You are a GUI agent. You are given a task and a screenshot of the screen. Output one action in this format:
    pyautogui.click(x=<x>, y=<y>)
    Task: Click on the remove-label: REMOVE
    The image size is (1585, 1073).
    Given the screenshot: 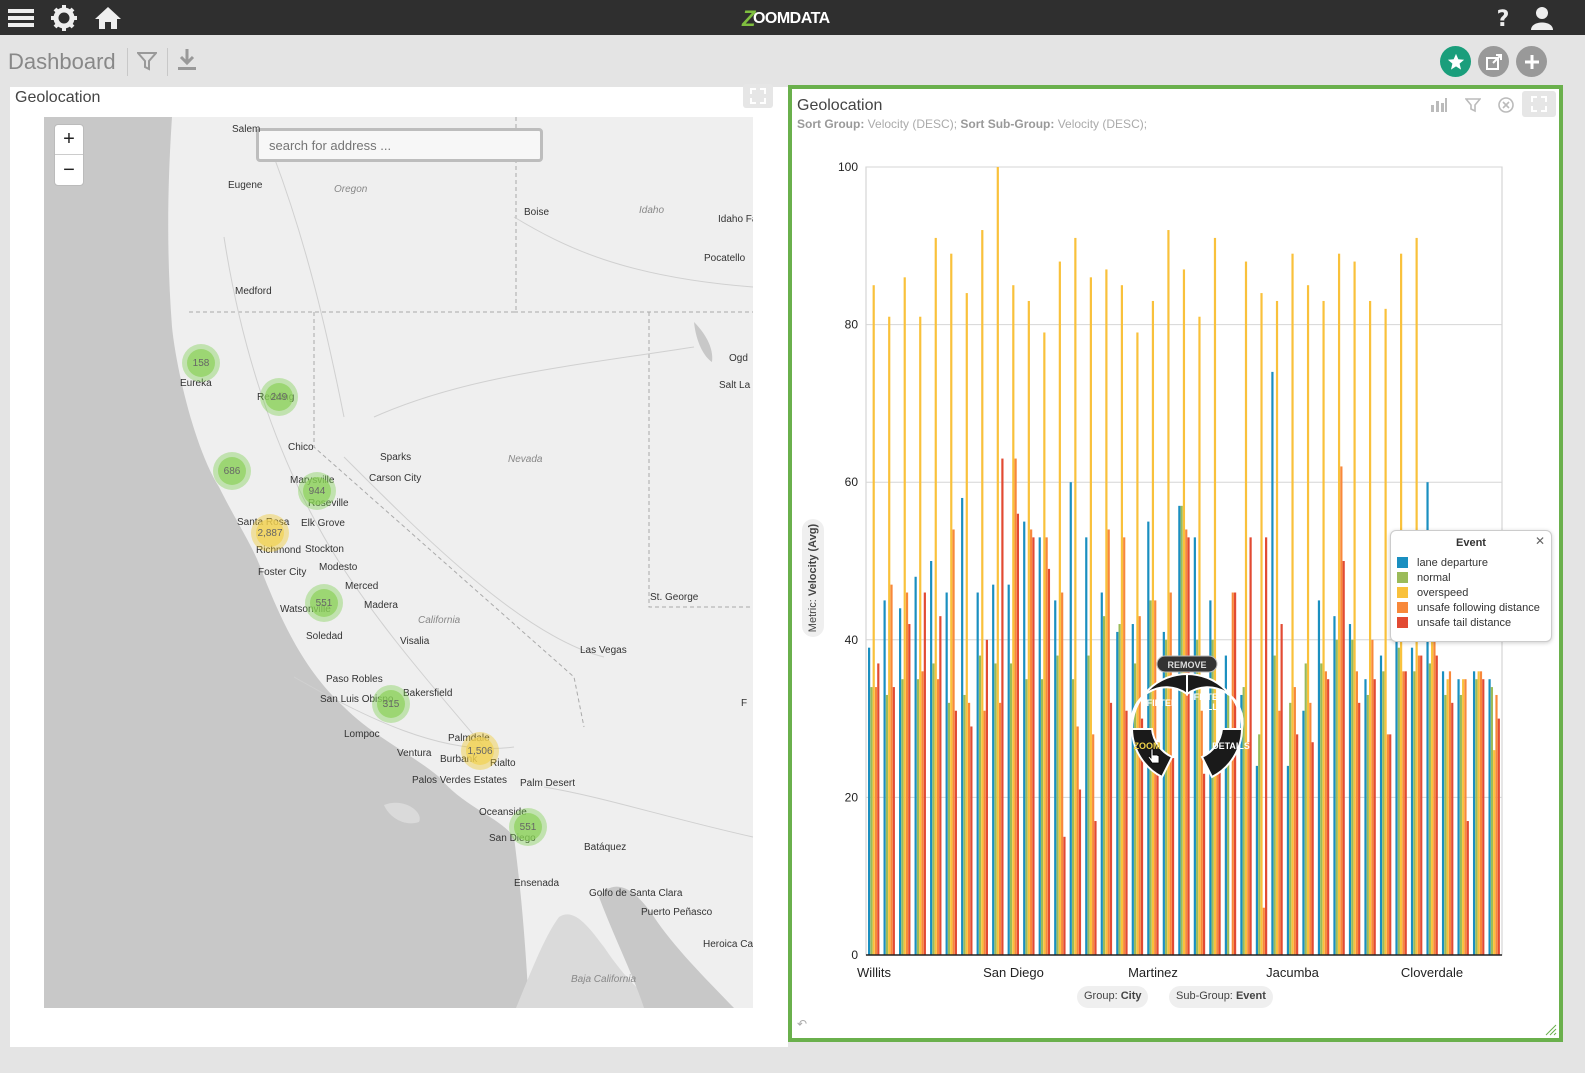 What is the action you would take?
    pyautogui.click(x=1187, y=665)
    